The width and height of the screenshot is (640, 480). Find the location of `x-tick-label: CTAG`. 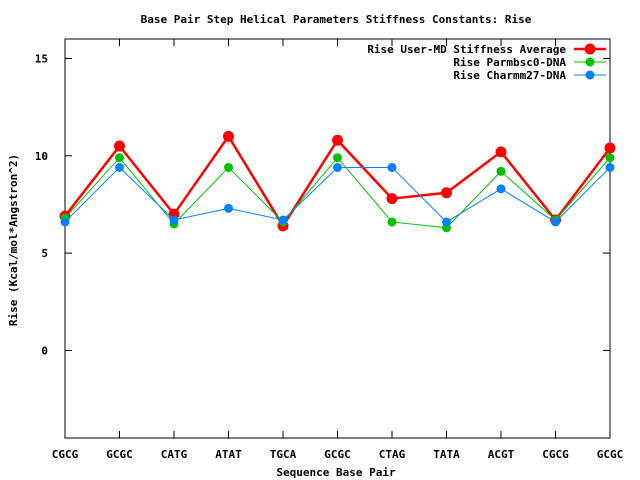

x-tick-label: CTAG is located at coordinates (392, 454).